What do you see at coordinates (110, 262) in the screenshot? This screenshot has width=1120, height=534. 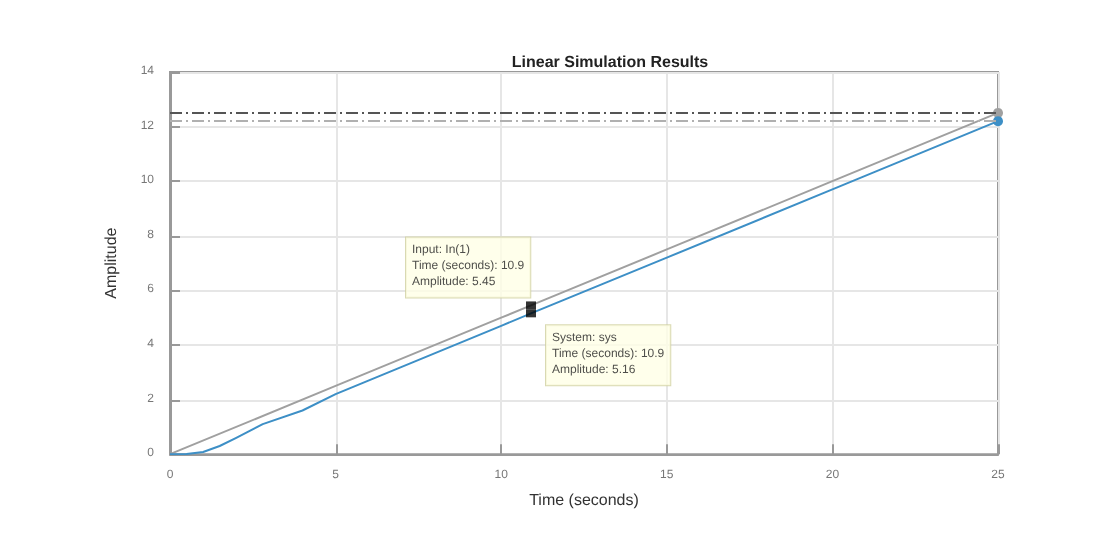 I see `y-axis-title: Amplitude` at bounding box center [110, 262].